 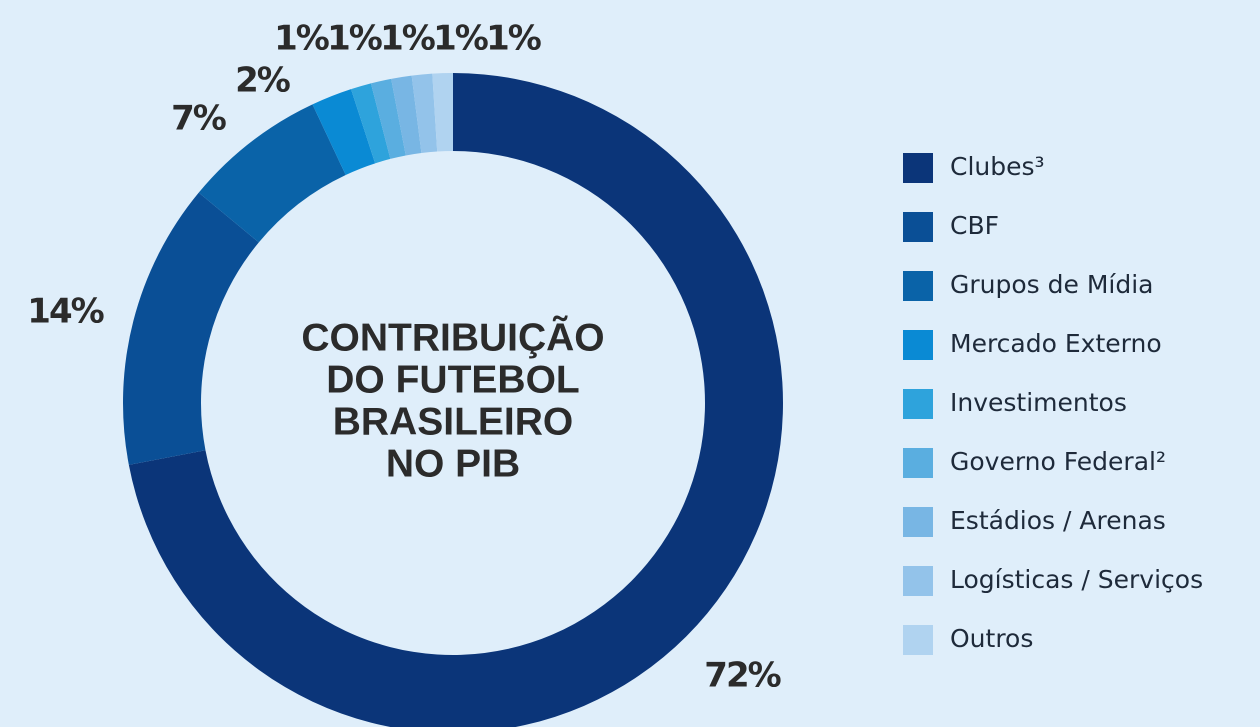 I want to click on legend-label: Logísticas / Serviços, so click(x=1076, y=579).